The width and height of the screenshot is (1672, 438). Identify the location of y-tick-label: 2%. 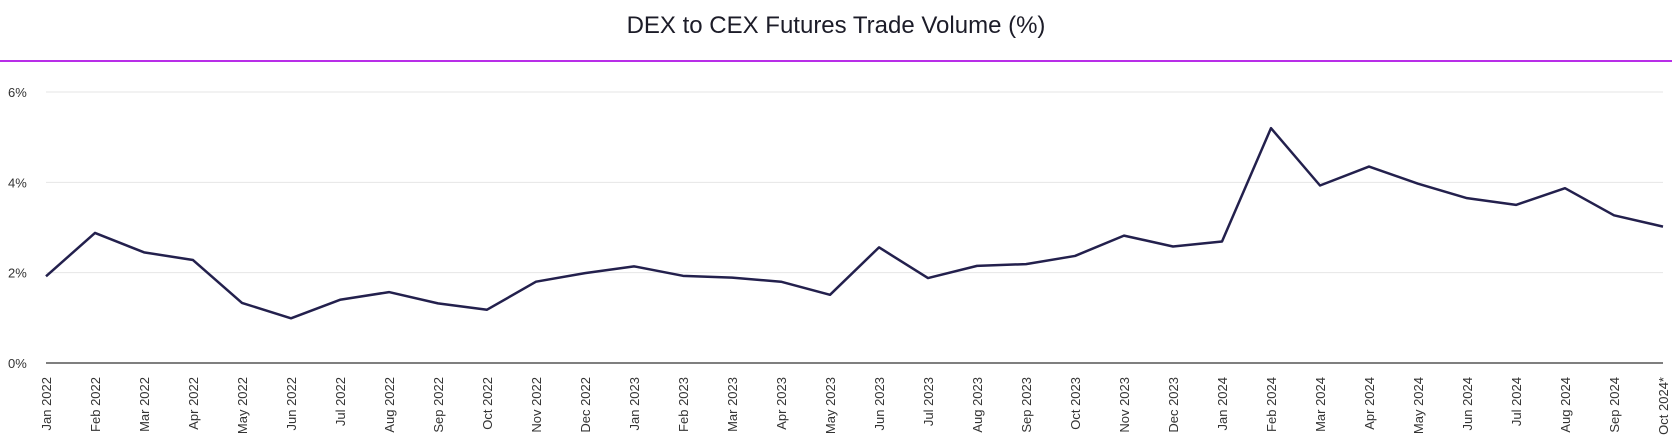
(17, 273).